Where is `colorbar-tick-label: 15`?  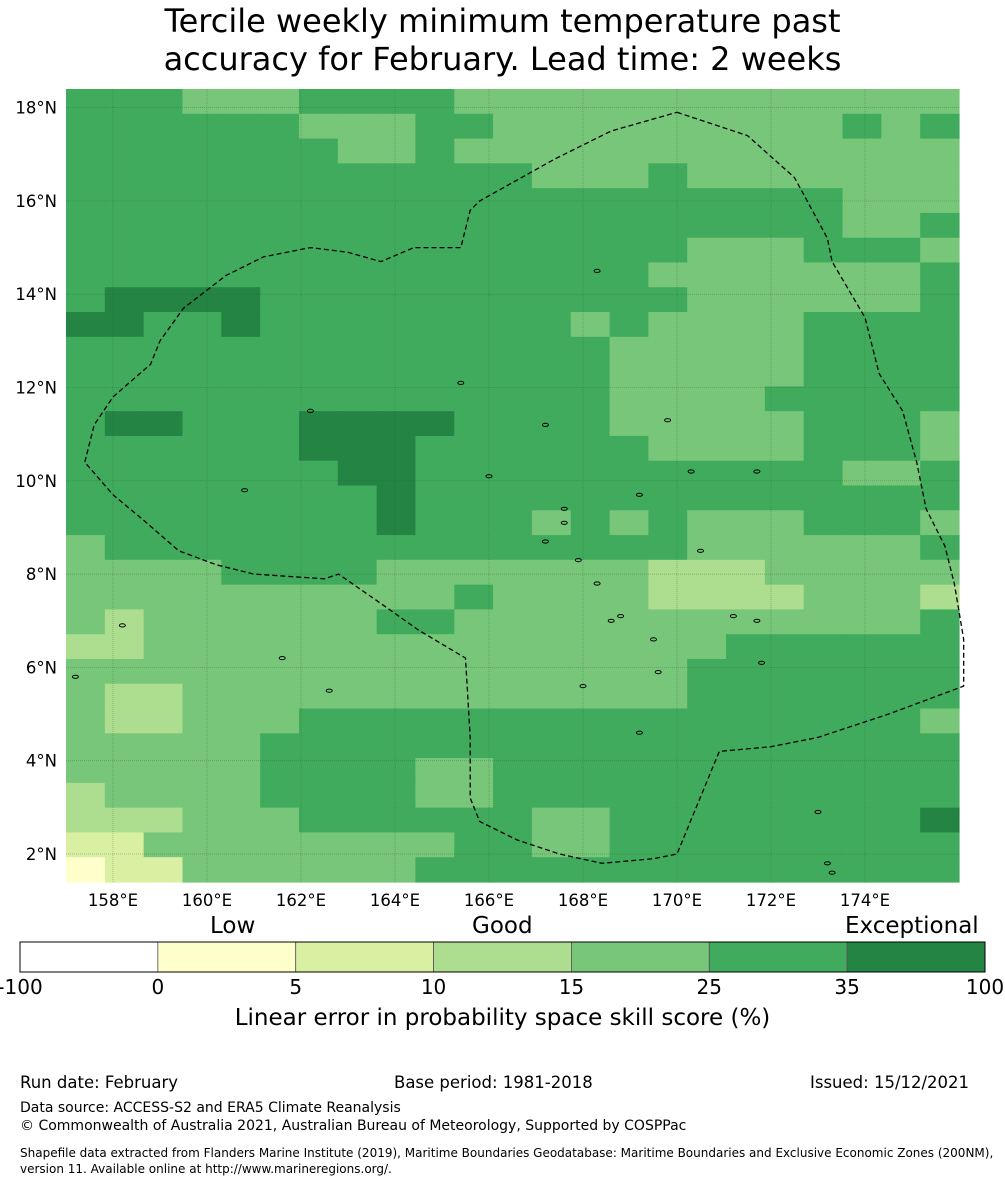 colorbar-tick-label: 15 is located at coordinates (571, 987).